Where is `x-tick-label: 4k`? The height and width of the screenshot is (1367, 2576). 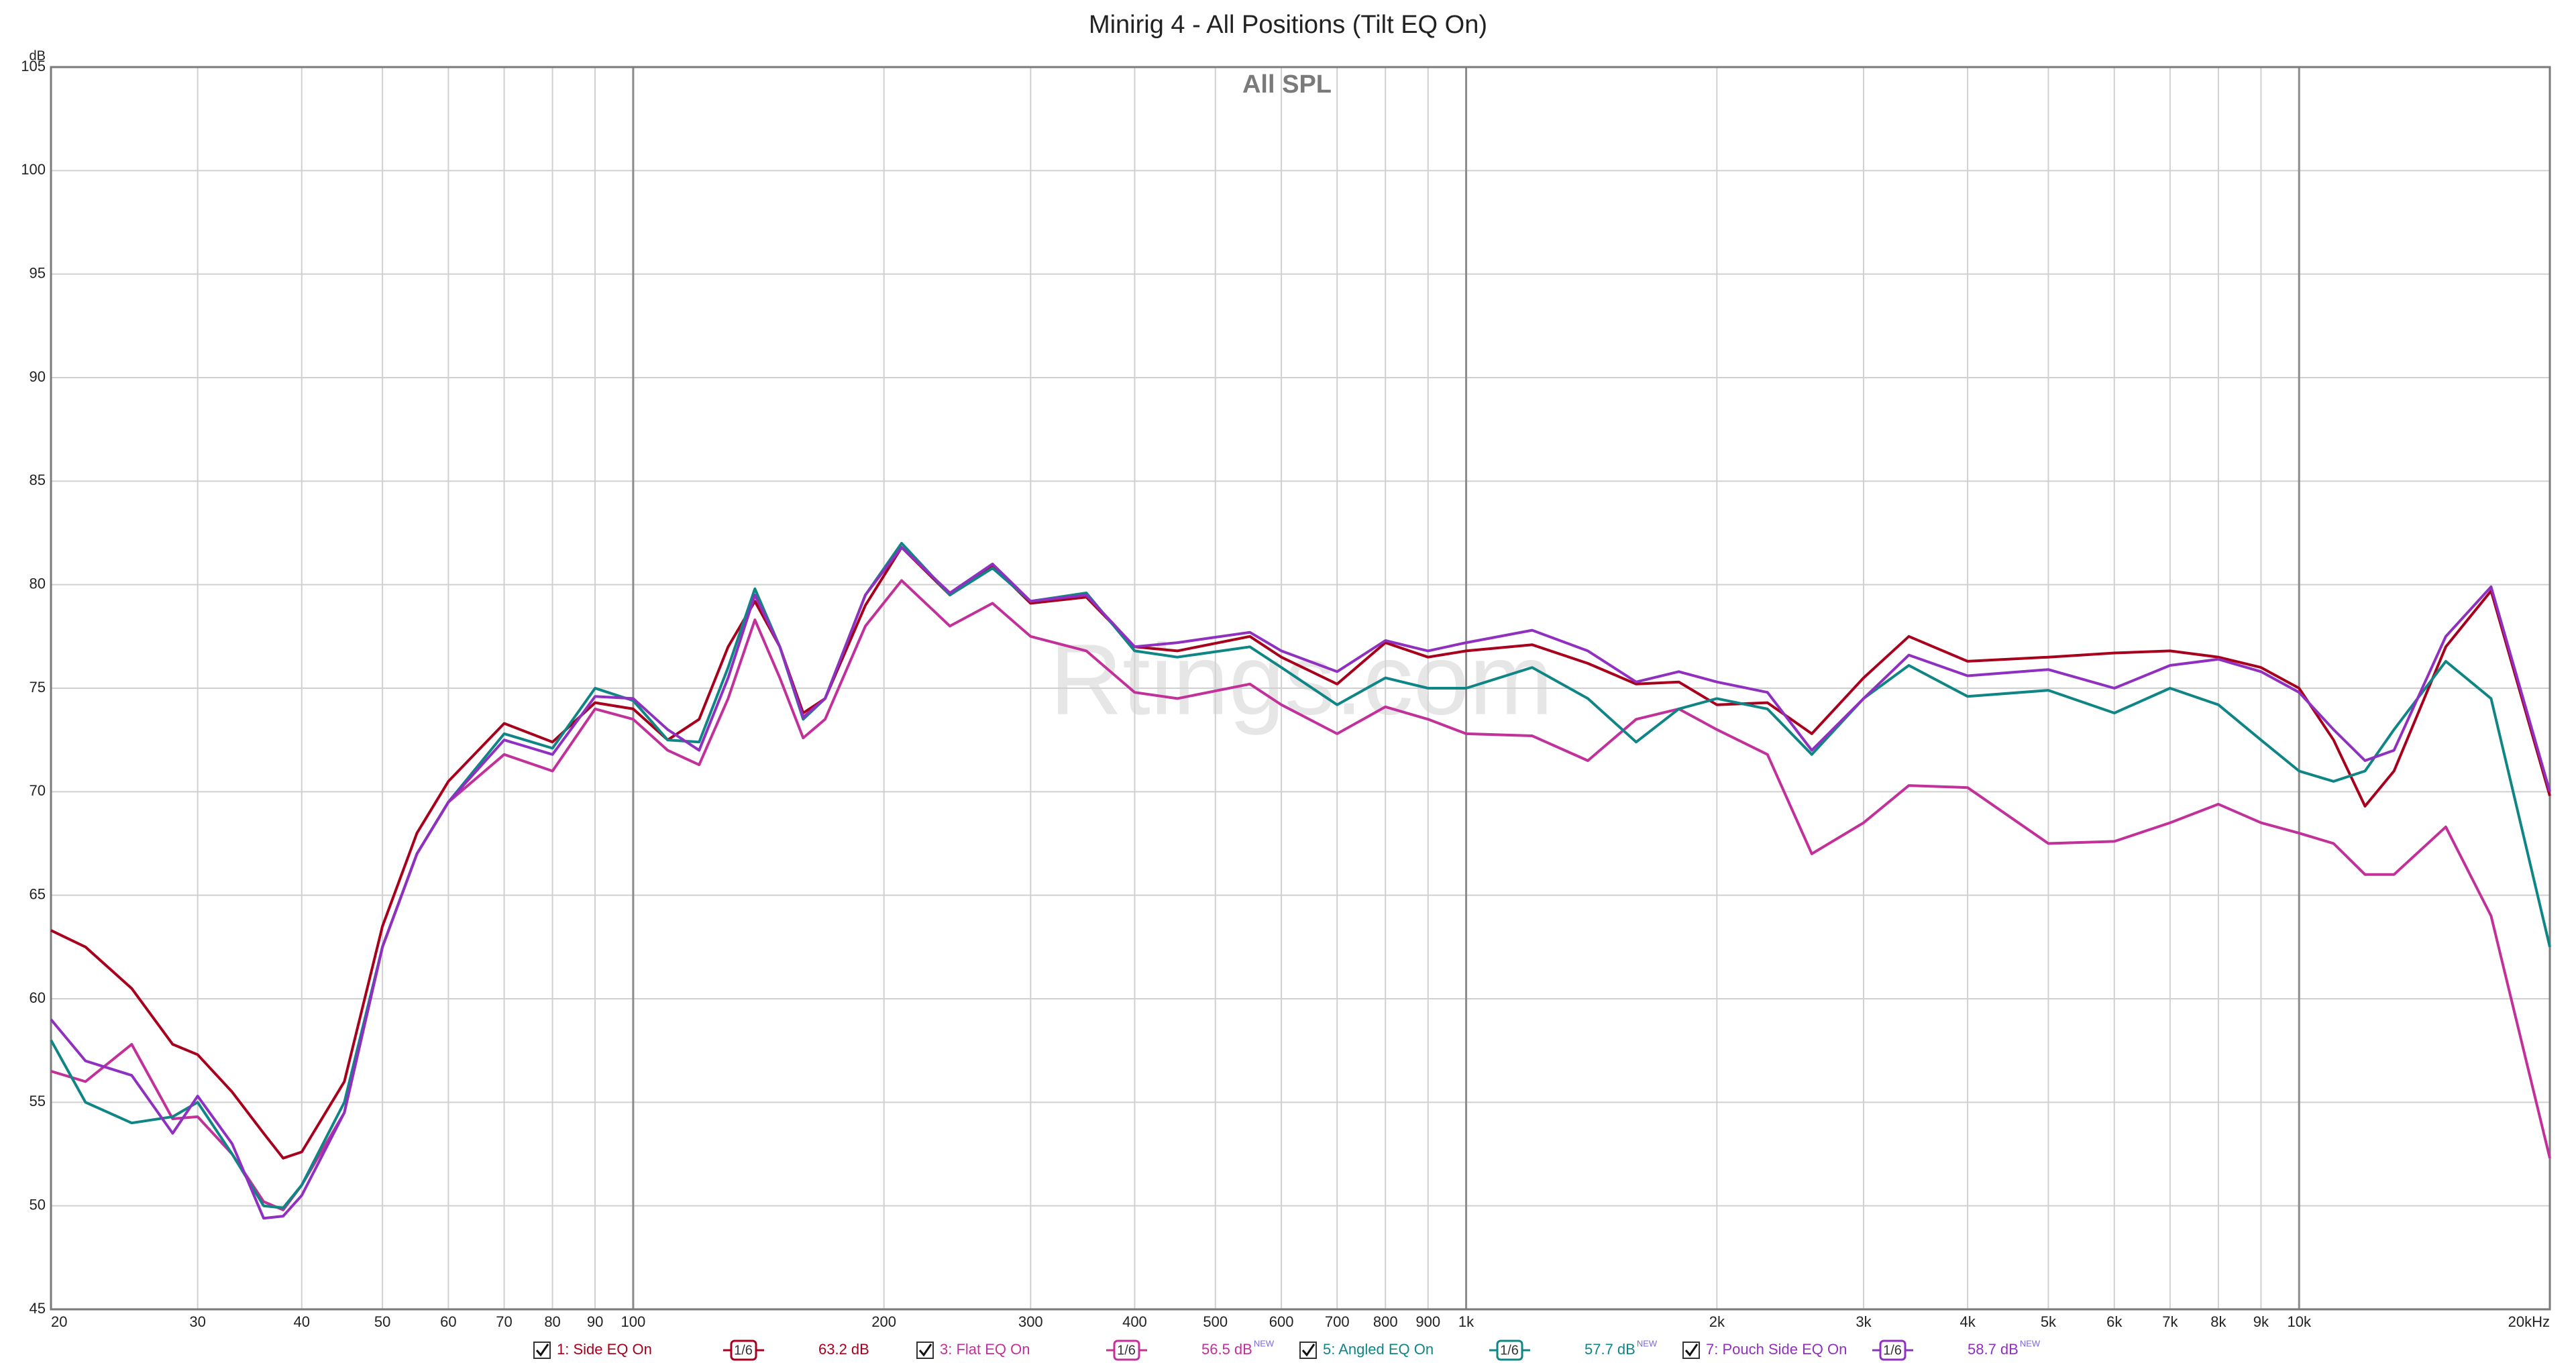 x-tick-label: 4k is located at coordinates (1968, 1321).